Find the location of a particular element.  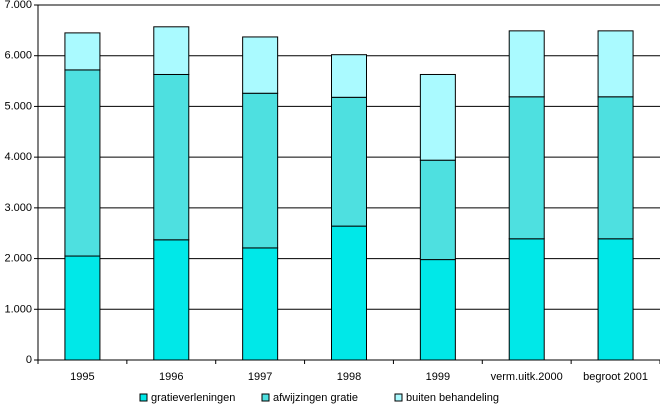

x-tick-label: 1997 is located at coordinates (260, 377).